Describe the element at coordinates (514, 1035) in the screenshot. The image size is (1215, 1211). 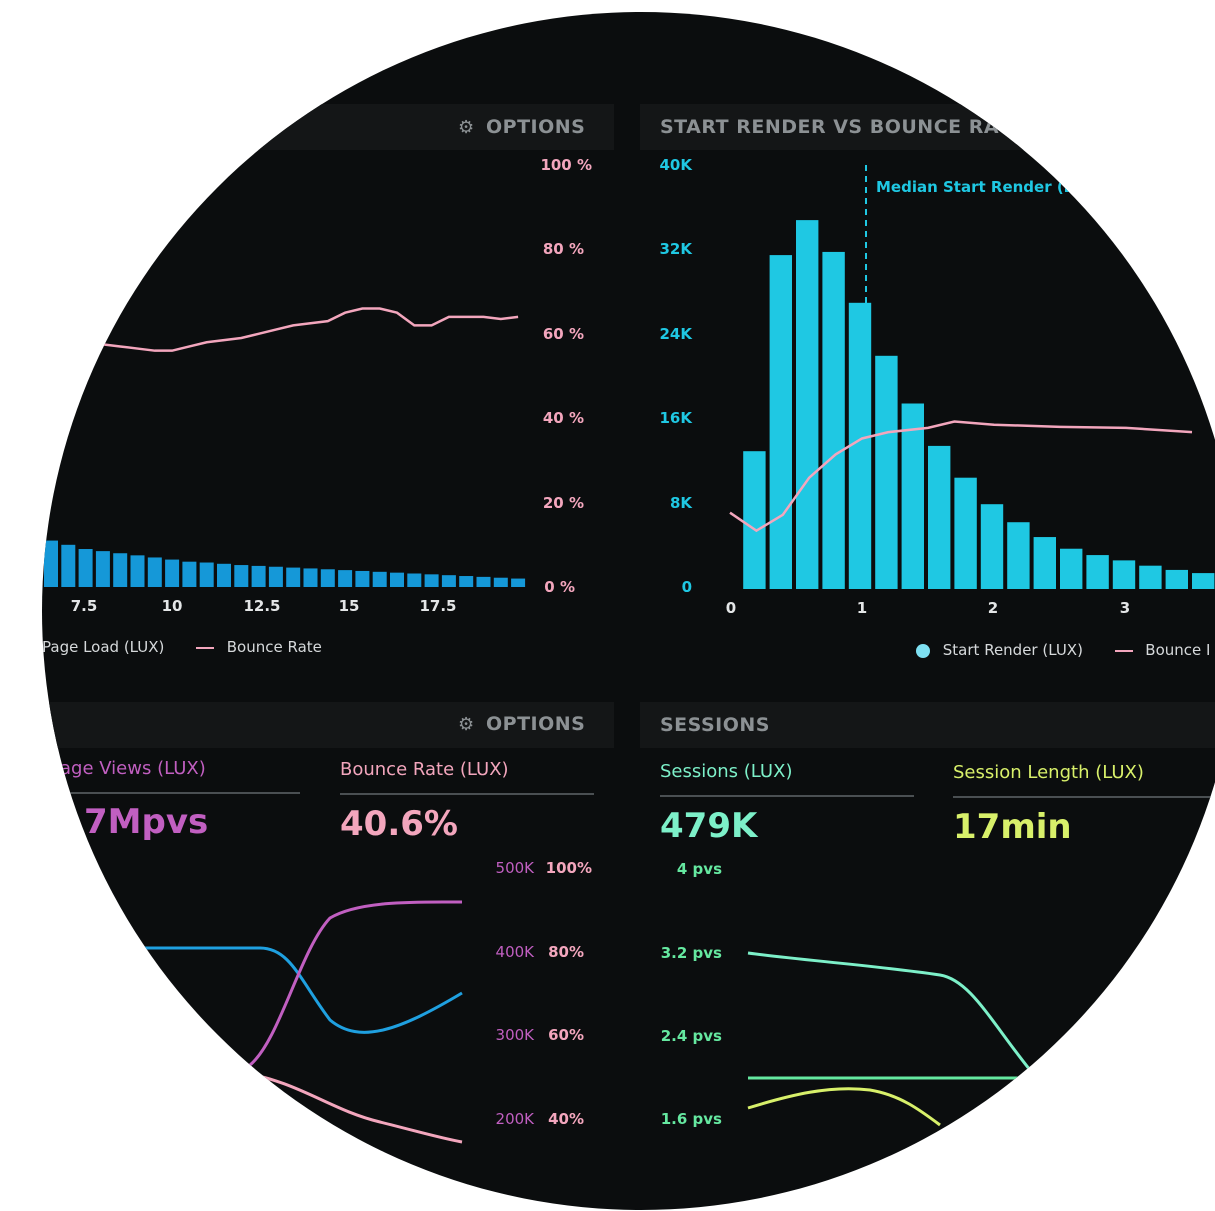
I see `y-tick-label: 300K` at that location.